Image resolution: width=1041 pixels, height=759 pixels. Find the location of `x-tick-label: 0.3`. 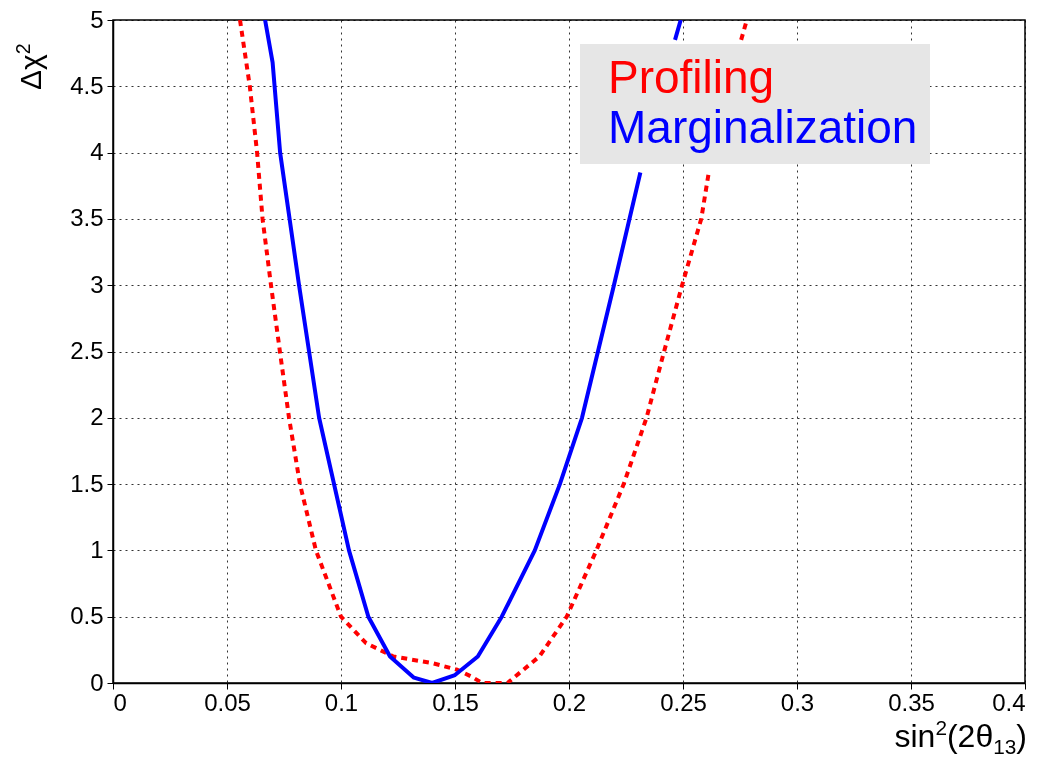

x-tick-label: 0.3 is located at coordinates (797, 702).